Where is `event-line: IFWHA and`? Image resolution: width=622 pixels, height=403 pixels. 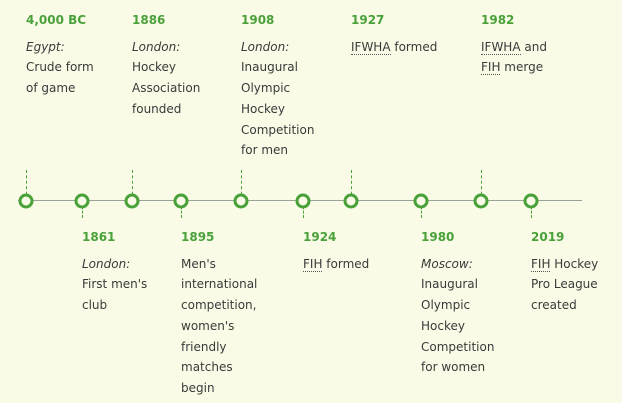 event-line: IFWHA and is located at coordinates (541, 47).